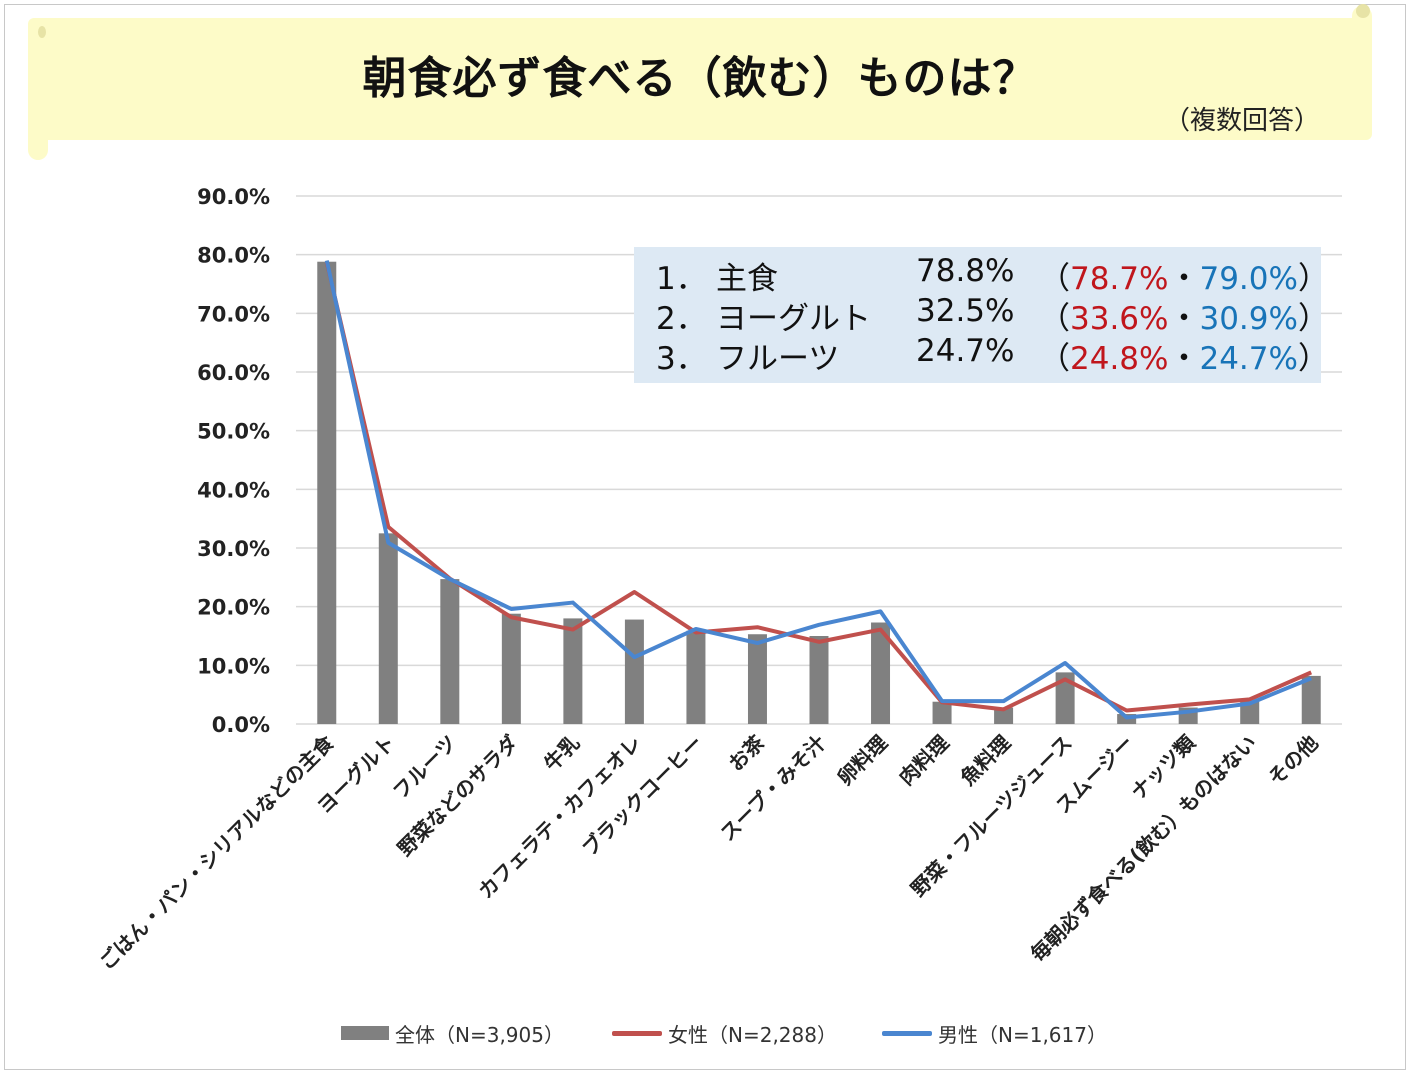 This screenshot has height=1076, width=1412. I want to click on legend-item-male: 男性（N=1,617）, so click(994, 1033).